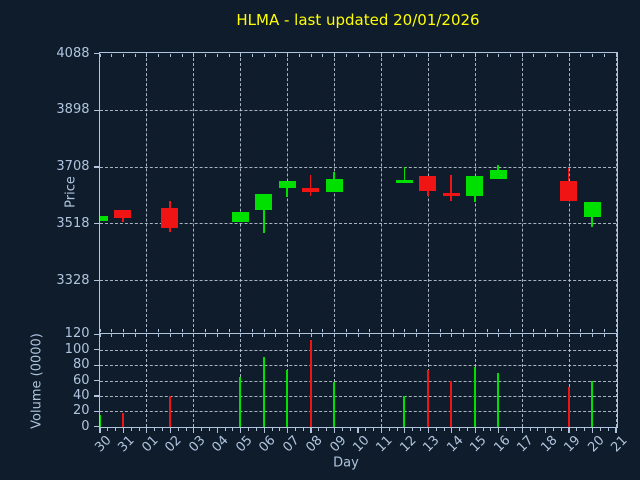  I want to click on price-tick-label: 4088, so click(73, 53).